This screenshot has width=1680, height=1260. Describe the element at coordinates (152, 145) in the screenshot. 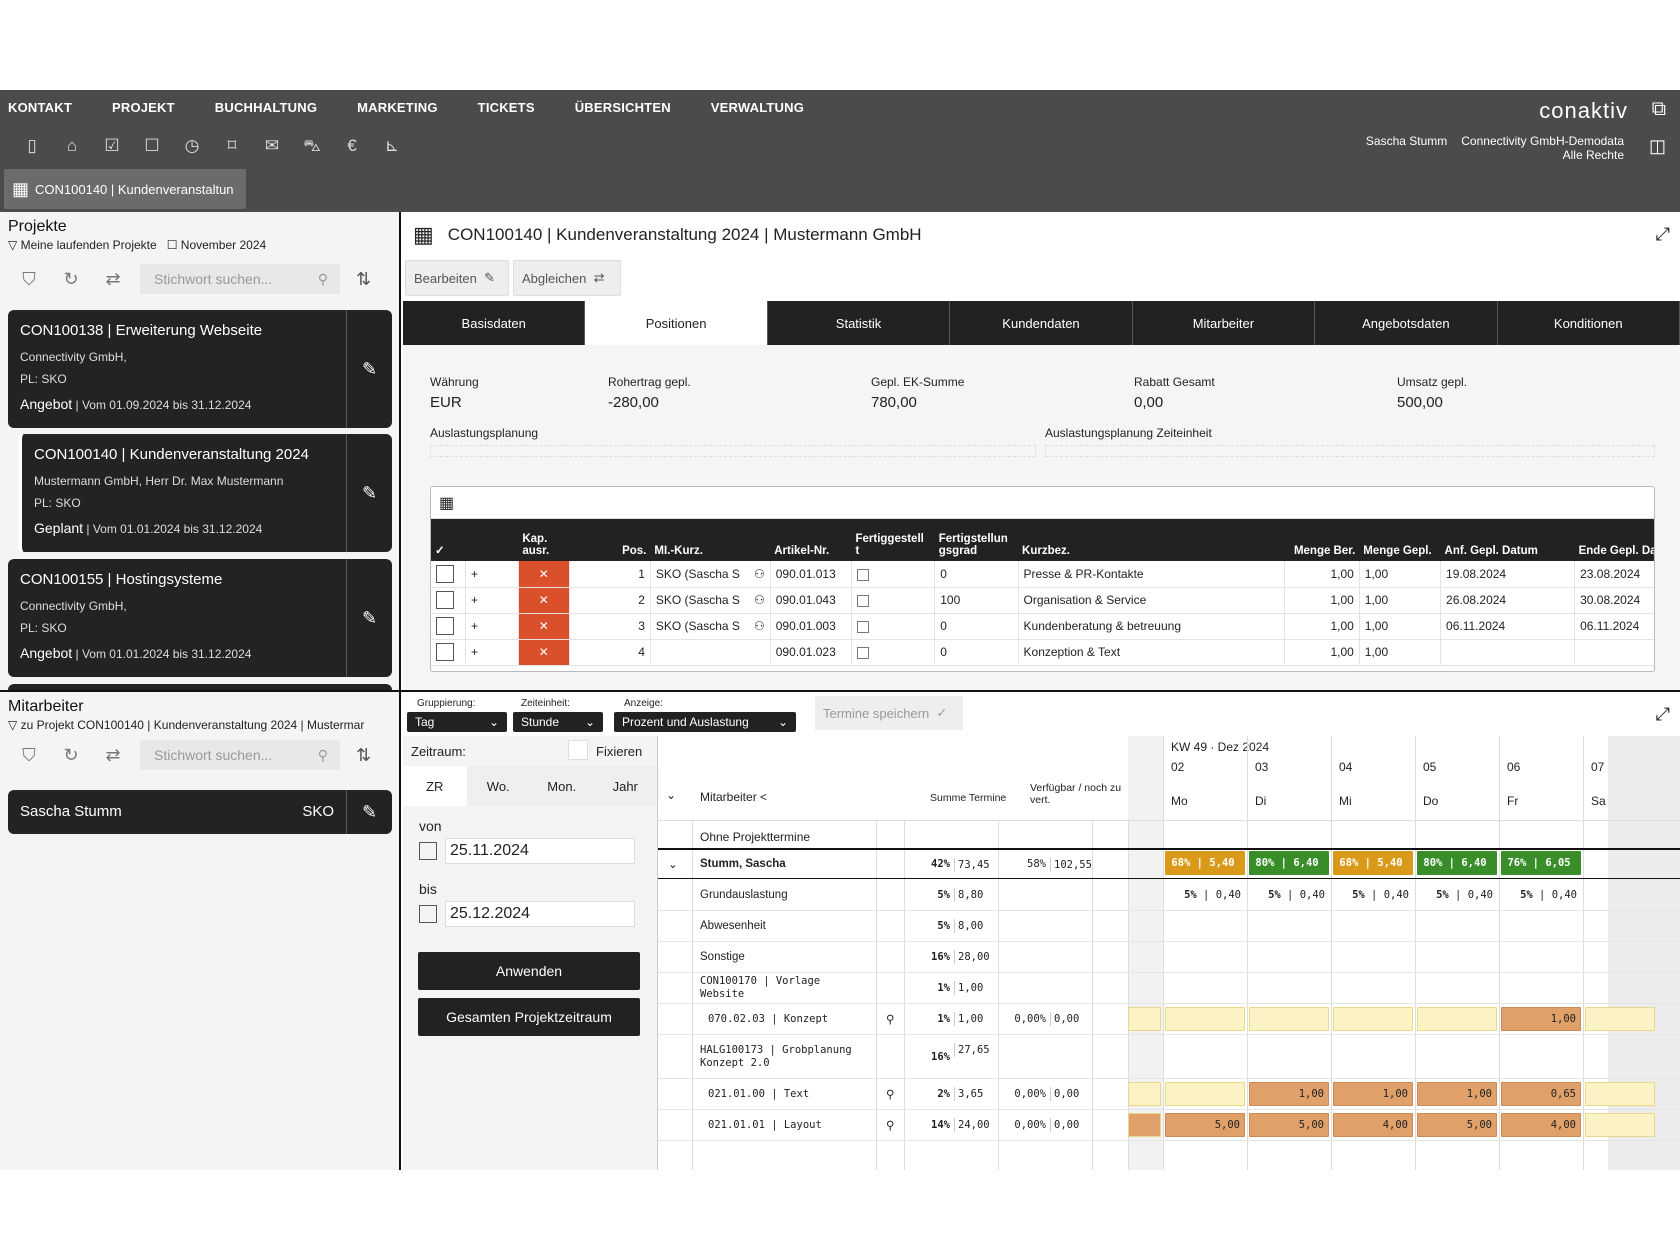

I see `calendar-icon: ☐` at that location.